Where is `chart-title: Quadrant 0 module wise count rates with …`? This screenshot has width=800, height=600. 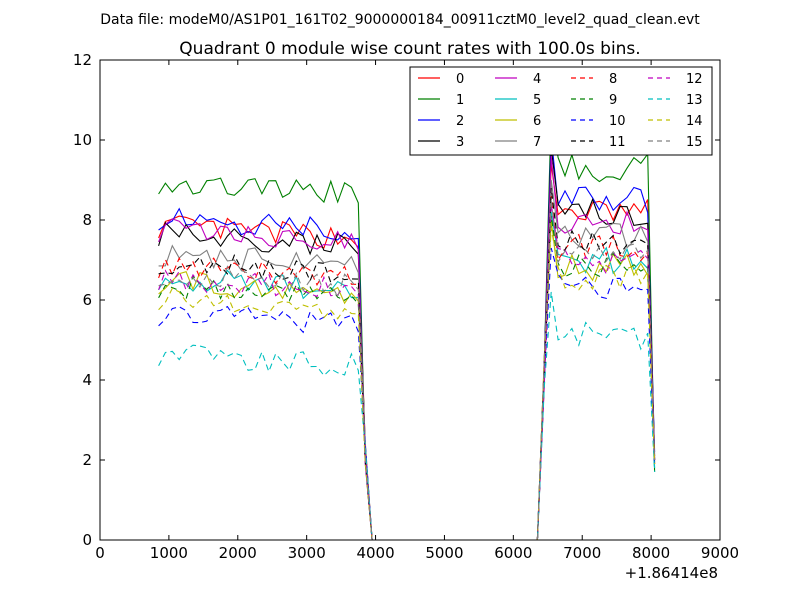
chart-title: Quadrant 0 module wise count rates with … is located at coordinates (409, 49).